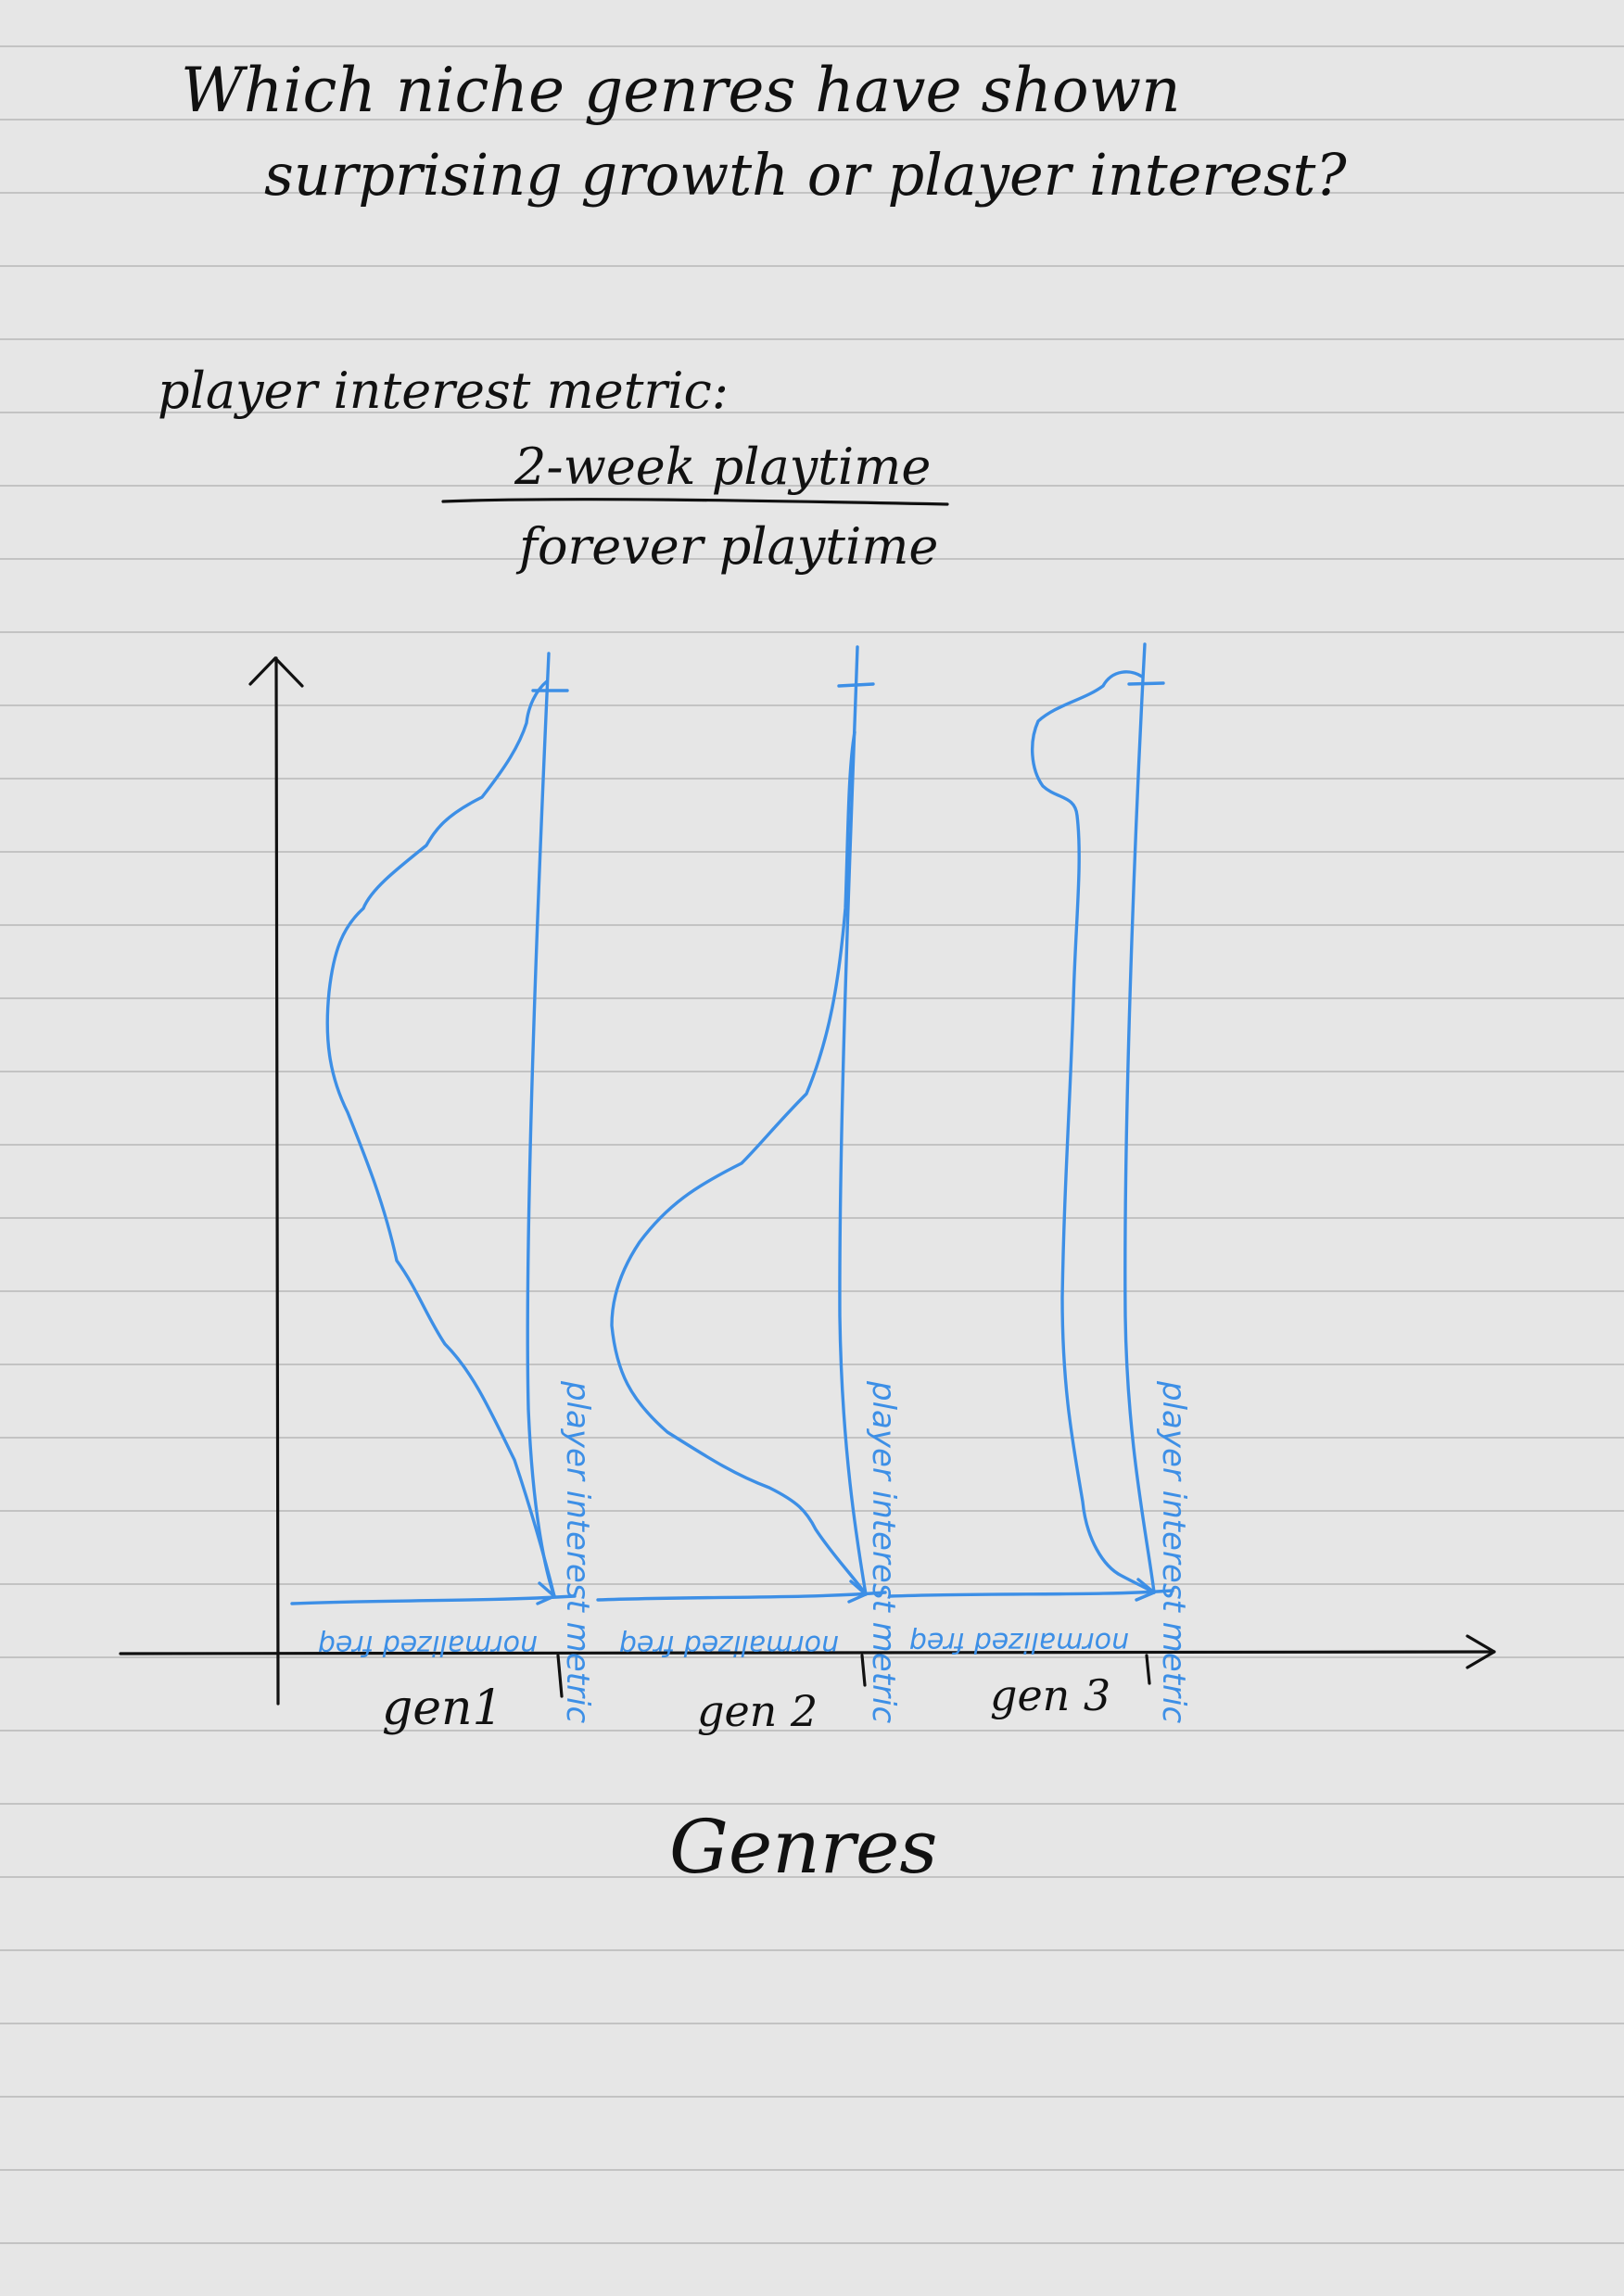  What do you see at coordinates (442, 1708) in the screenshot?
I see `genre-label-1: gen1` at bounding box center [442, 1708].